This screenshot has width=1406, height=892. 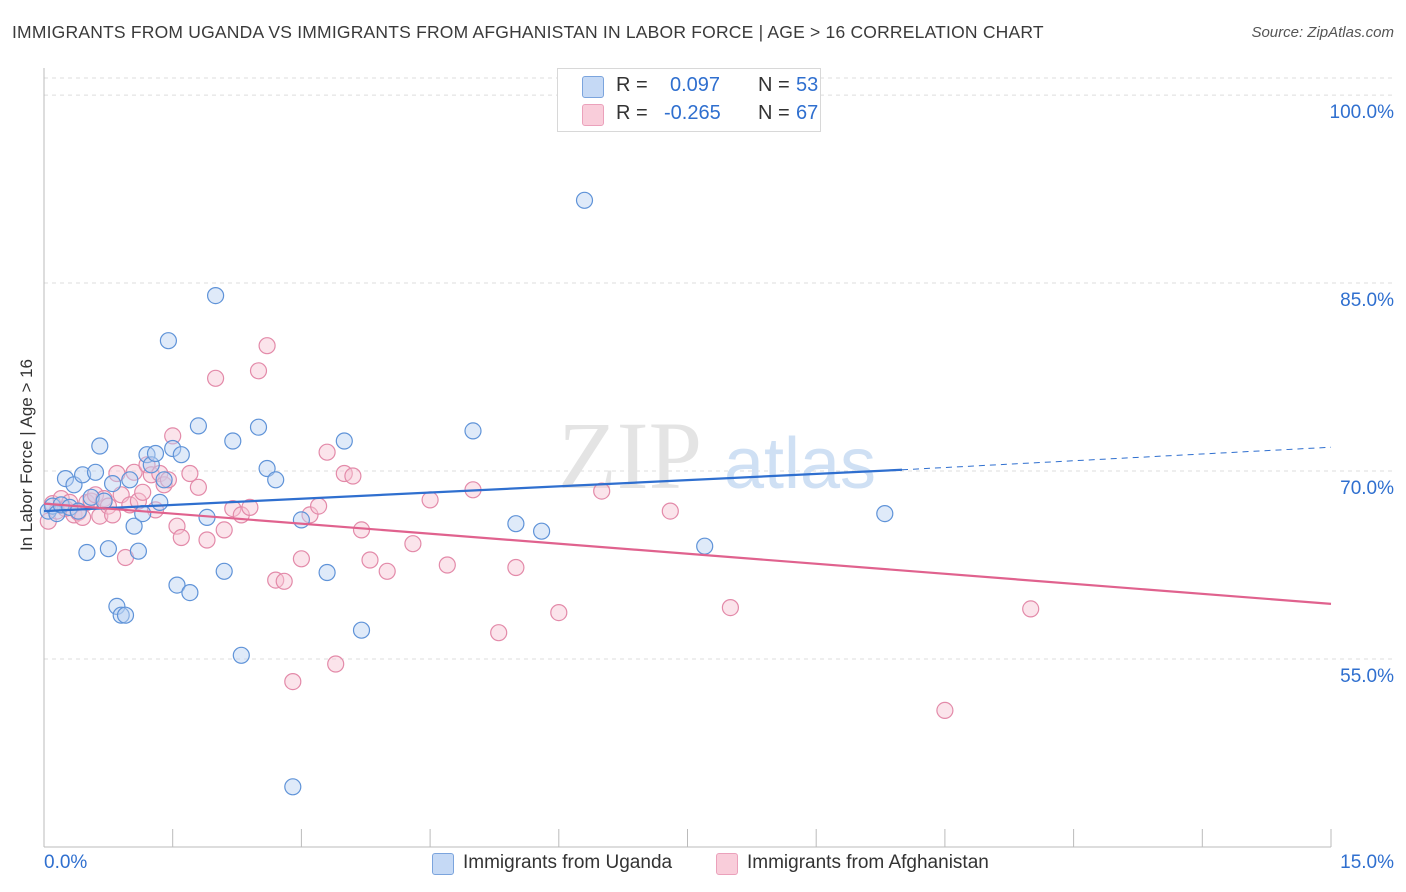 I want to click on uganda-trend-line, so click(x=473, y=490).